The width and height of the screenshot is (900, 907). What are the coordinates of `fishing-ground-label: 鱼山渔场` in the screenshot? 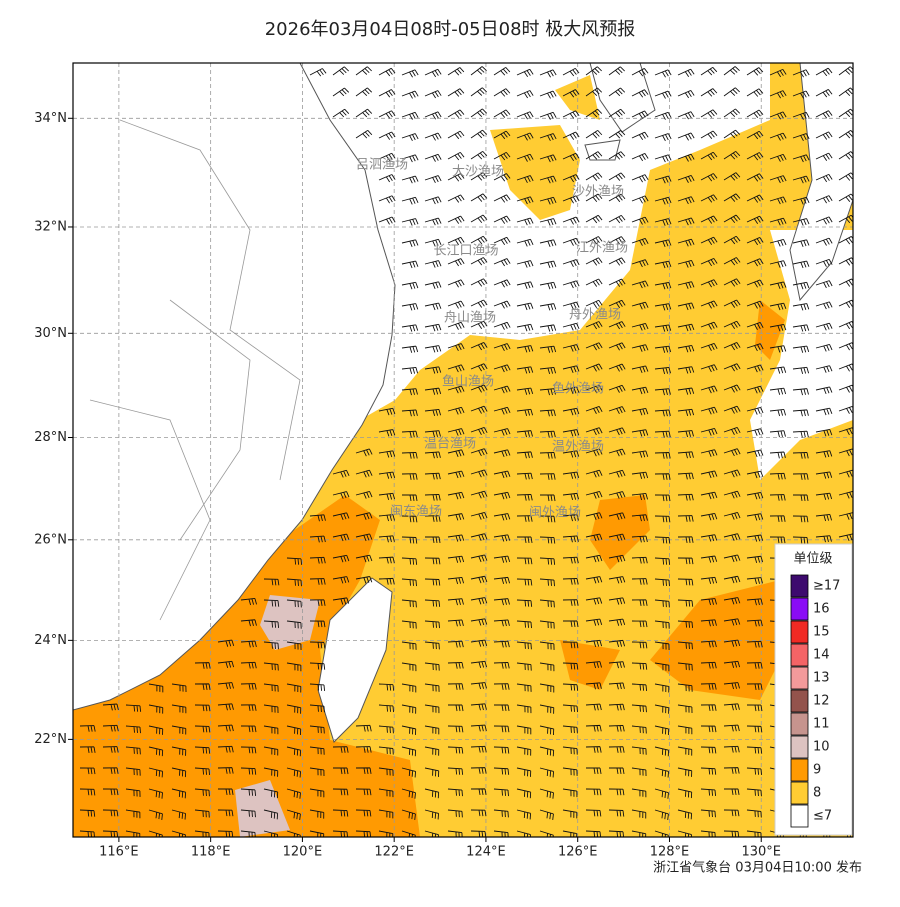 It's located at (468, 382).